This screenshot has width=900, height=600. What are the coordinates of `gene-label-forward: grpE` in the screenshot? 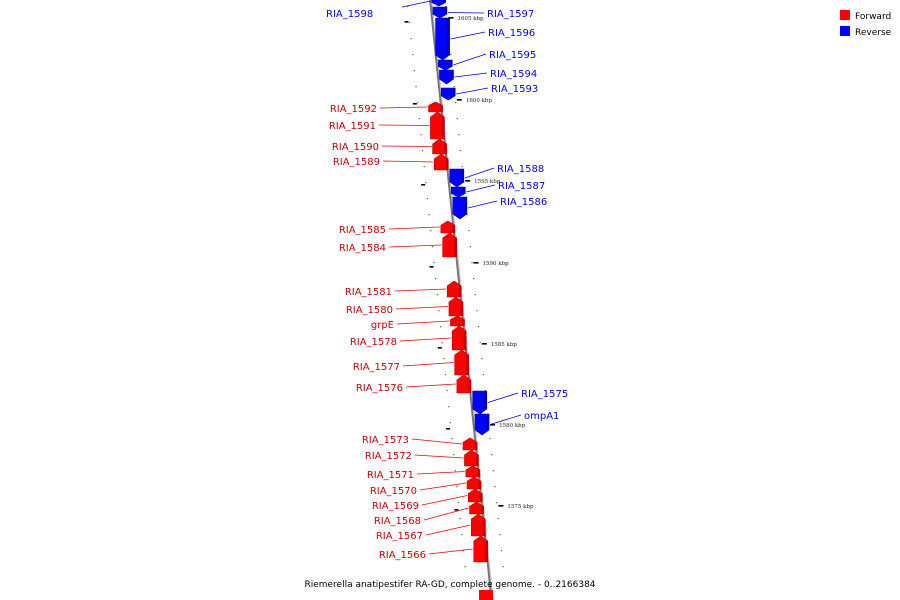 It's located at (382, 325).